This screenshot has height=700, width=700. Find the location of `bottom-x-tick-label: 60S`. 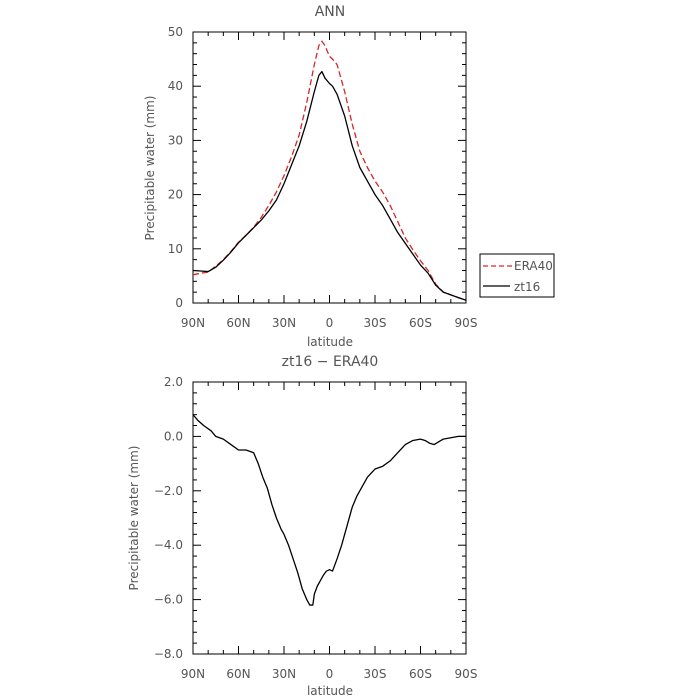

bottom-x-tick-label: 60S is located at coordinates (420, 674).